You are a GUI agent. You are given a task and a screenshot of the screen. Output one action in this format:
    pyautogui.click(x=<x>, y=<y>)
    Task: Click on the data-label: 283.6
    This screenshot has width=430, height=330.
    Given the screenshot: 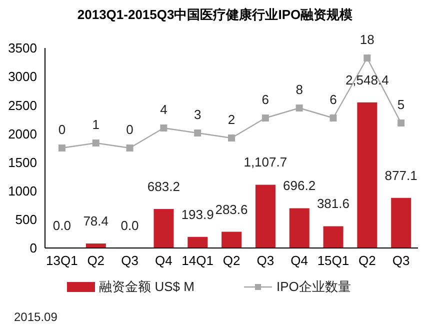 What is the action you would take?
    pyautogui.click(x=231, y=209)
    